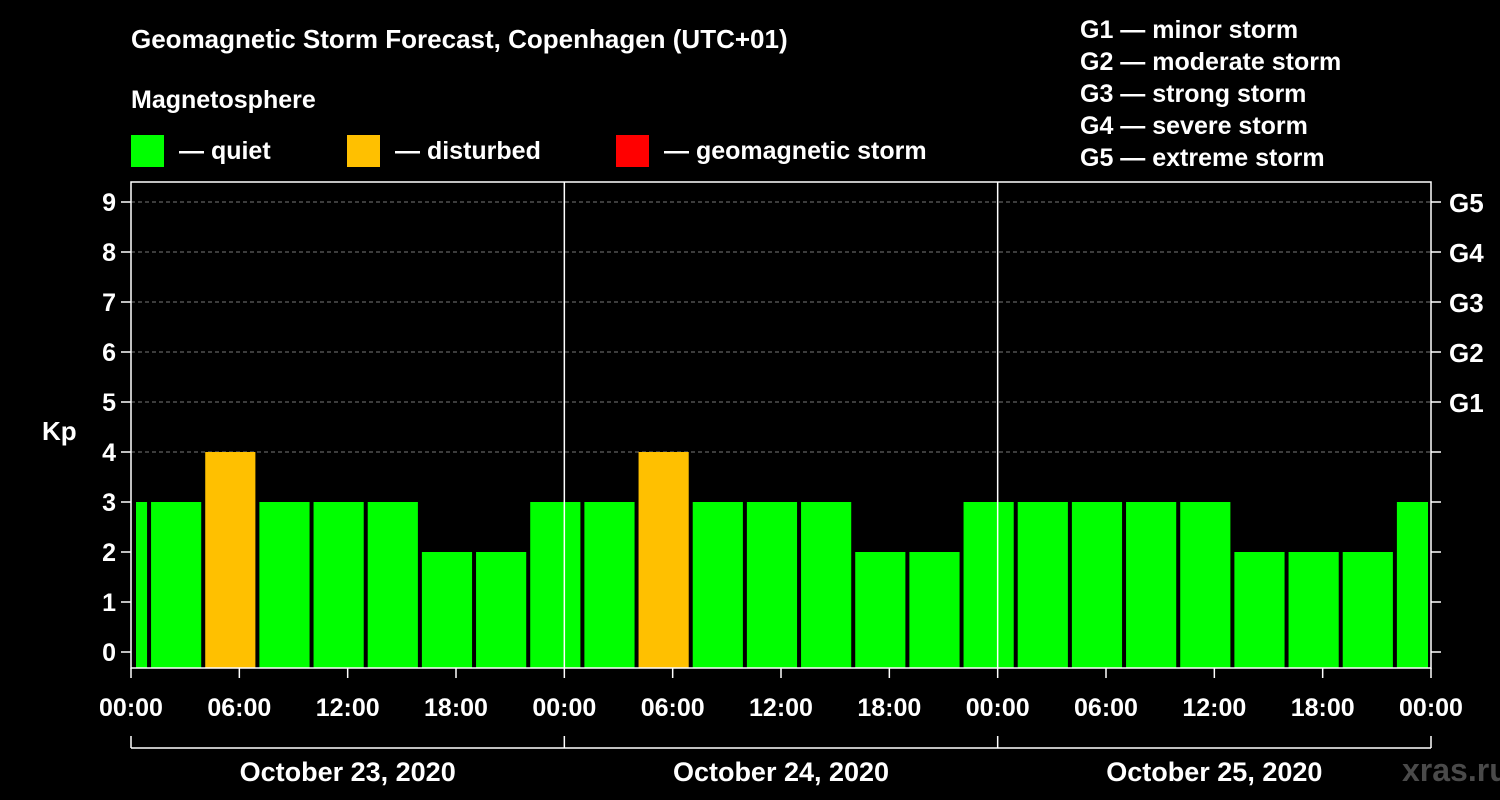 The width and height of the screenshot is (1500, 800). What do you see at coordinates (1451, 770) in the screenshot?
I see `watermark: xras.ru` at bounding box center [1451, 770].